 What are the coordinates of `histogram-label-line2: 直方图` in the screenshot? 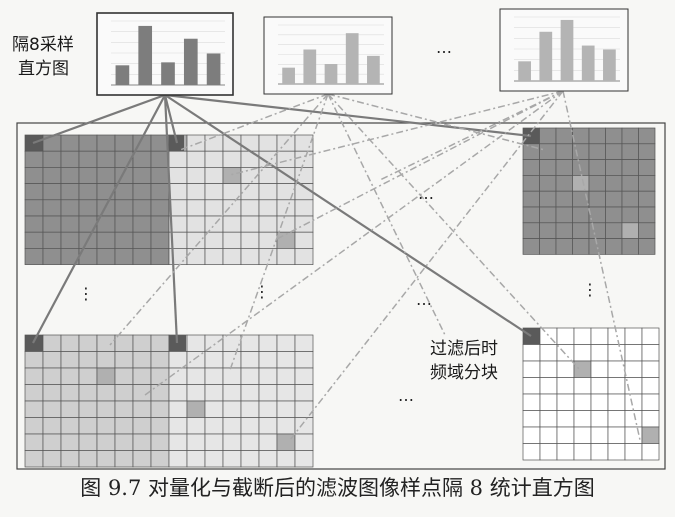 It's located at (43, 69).